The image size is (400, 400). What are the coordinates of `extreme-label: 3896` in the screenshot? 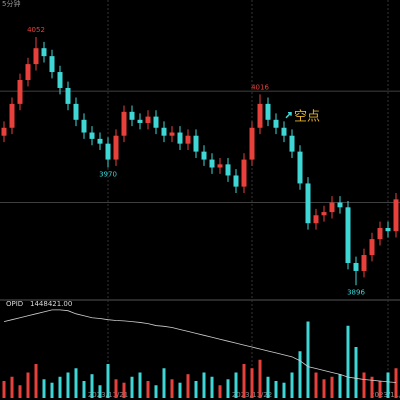 It's located at (356, 292).